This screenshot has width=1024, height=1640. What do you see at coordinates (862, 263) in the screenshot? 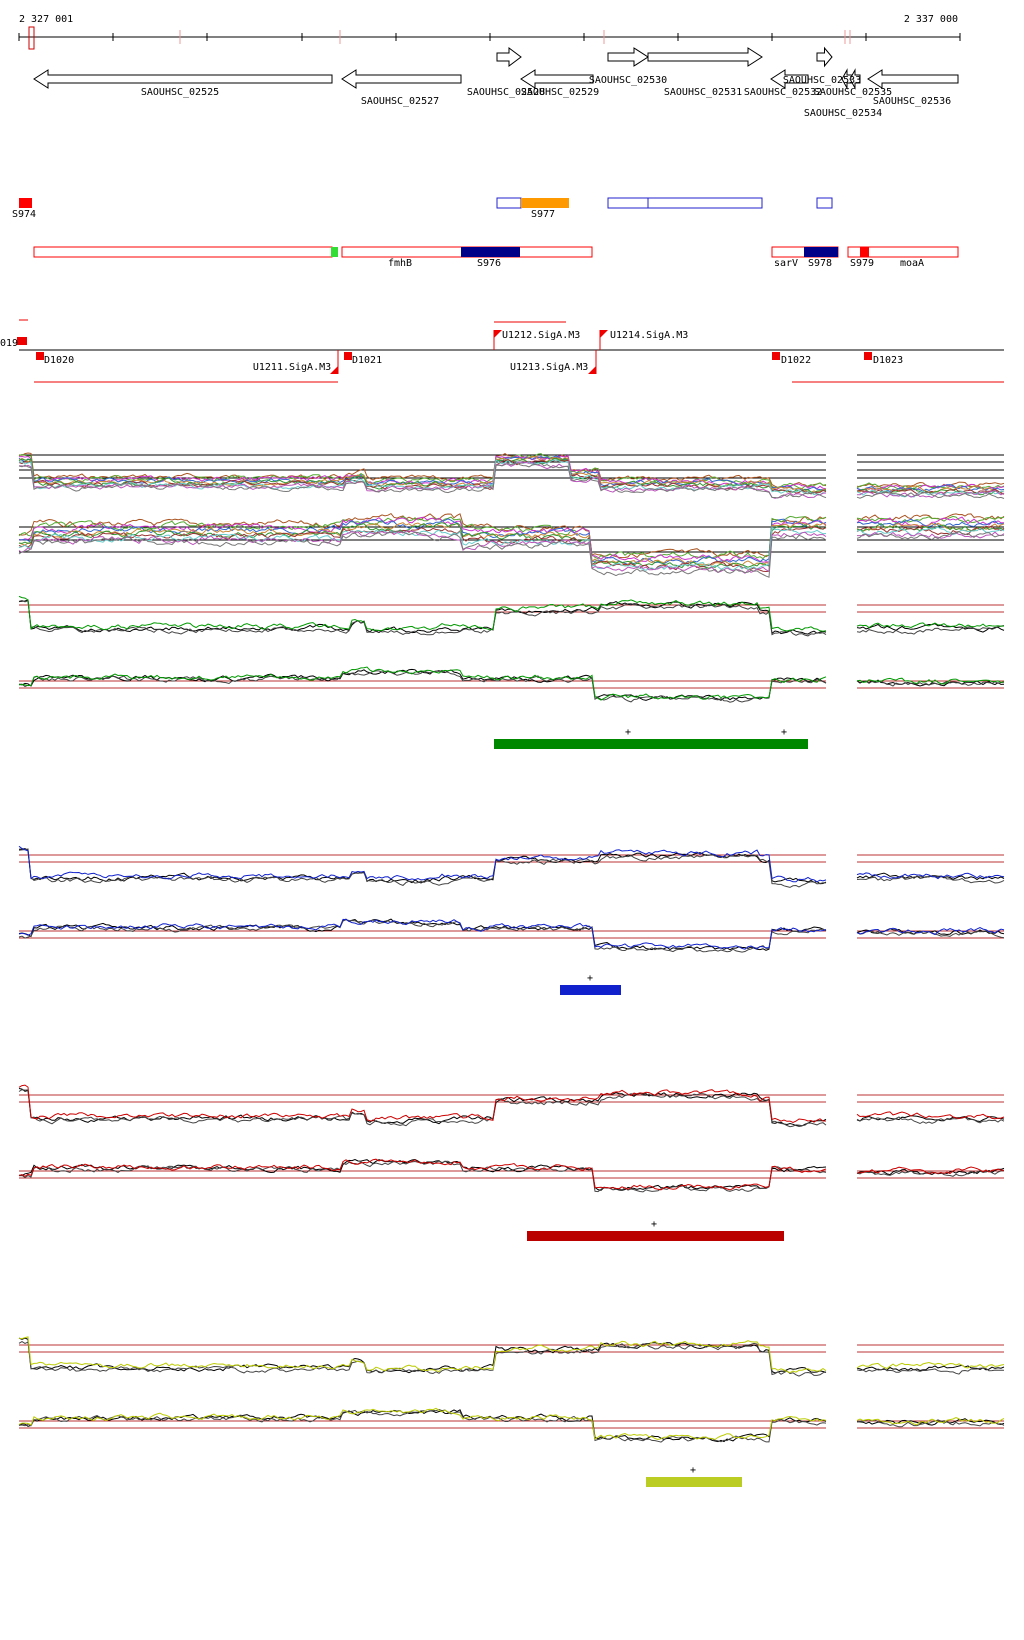
I see `segment-label: S979` at bounding box center [862, 263].